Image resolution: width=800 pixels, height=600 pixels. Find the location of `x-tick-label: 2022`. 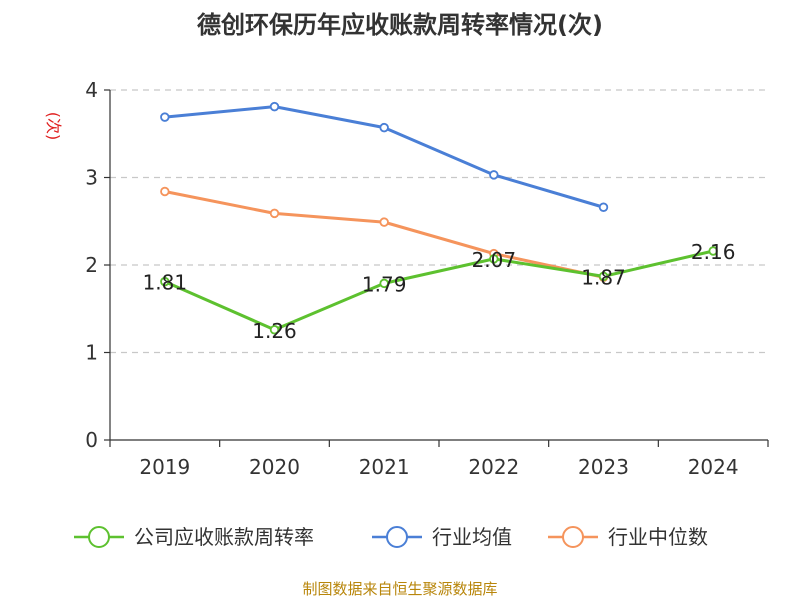

x-tick-label: 2022 is located at coordinates (493, 467).